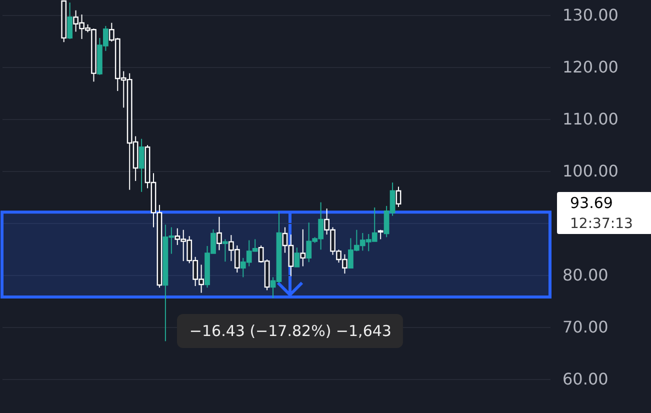 This screenshot has height=413, width=651. What do you see at coordinates (585, 379) in the screenshot?
I see `y-tick-label: 60.00` at bounding box center [585, 379].